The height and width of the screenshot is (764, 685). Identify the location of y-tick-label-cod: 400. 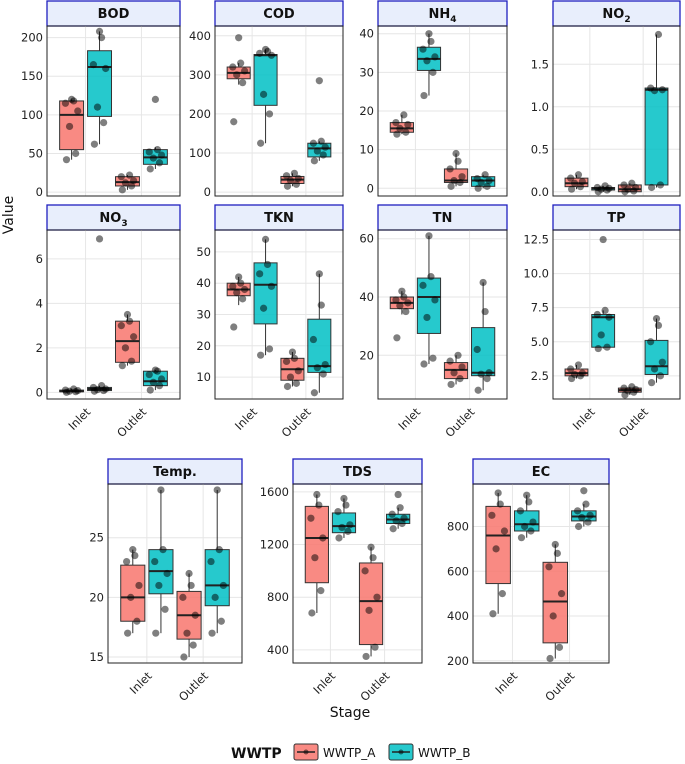
(200, 36).